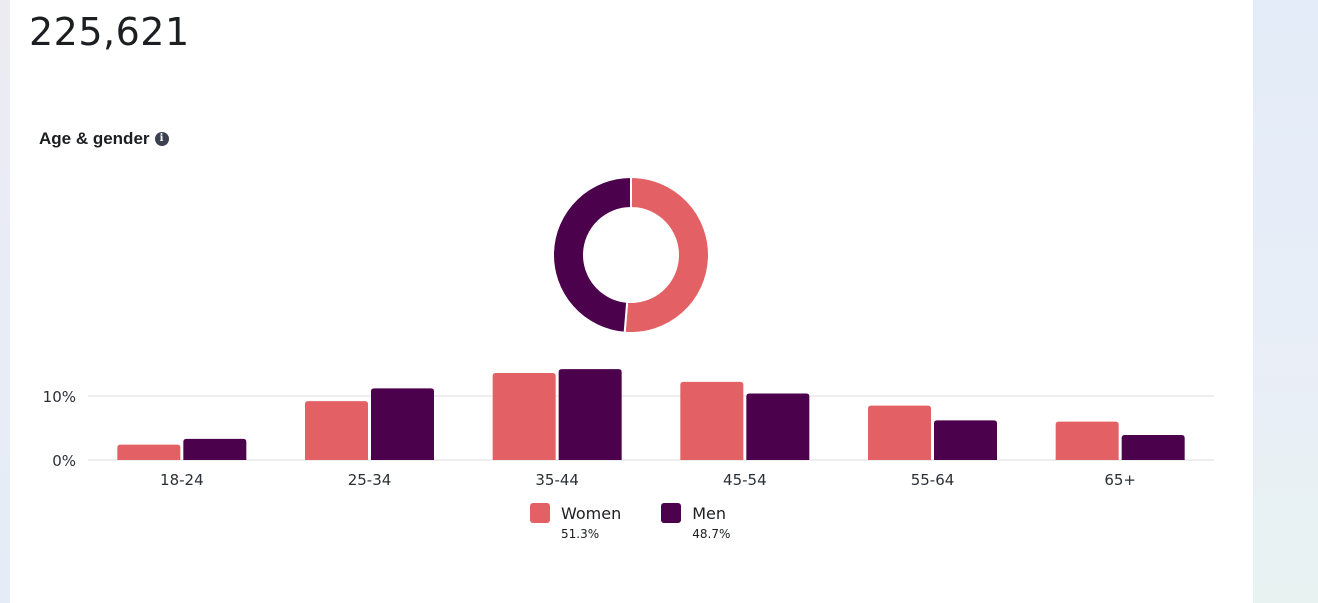  I want to click on donut-slice-women, so click(666, 254).